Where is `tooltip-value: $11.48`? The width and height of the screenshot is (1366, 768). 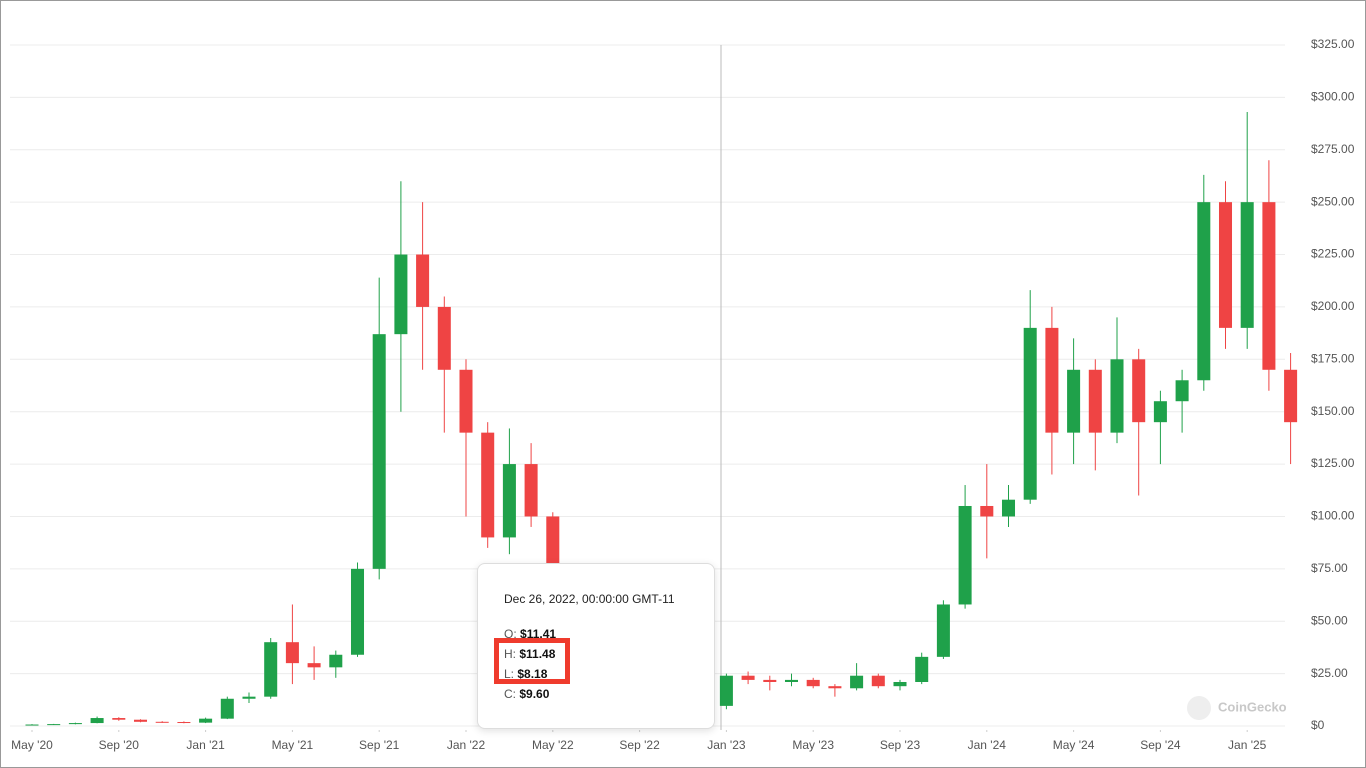
tooltip-value: $11.48 is located at coordinates (537, 654).